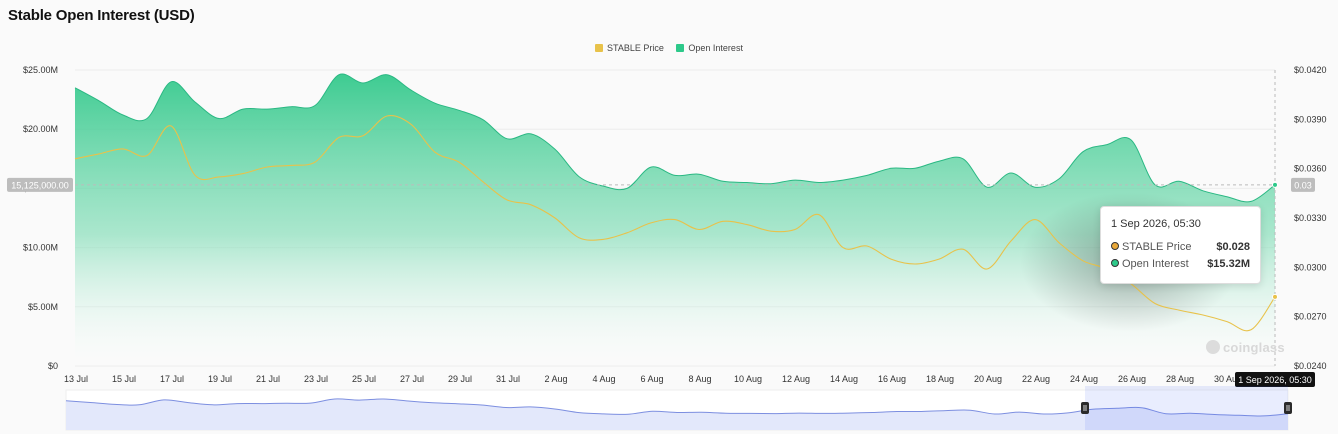 The image size is (1338, 434). I want to click on x-tick-label: 29 Jul, so click(460, 379).